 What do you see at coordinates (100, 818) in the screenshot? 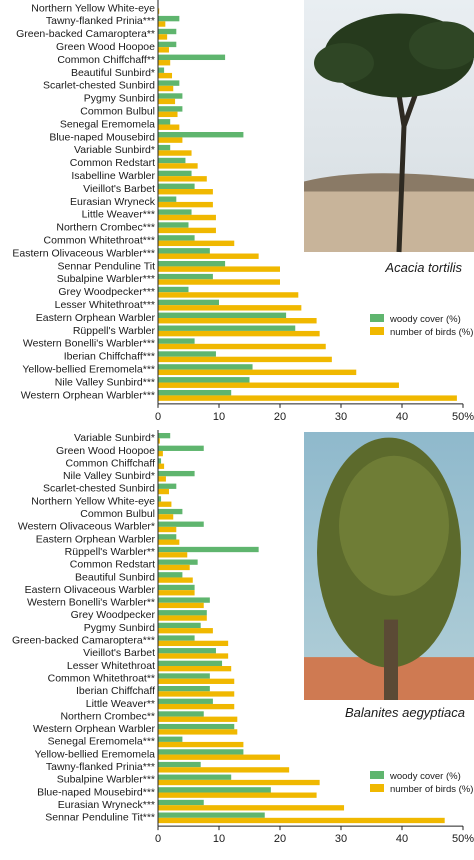
I see `category-label: Sennar Penduline Tit***` at bounding box center [100, 818].